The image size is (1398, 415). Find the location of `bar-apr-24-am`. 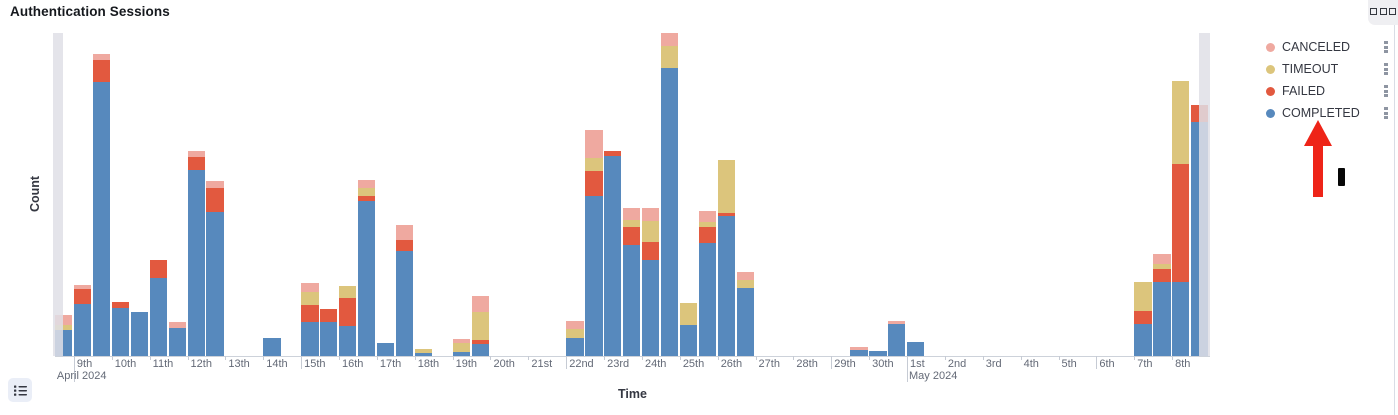

bar-apr-24-am is located at coordinates (650, 282).